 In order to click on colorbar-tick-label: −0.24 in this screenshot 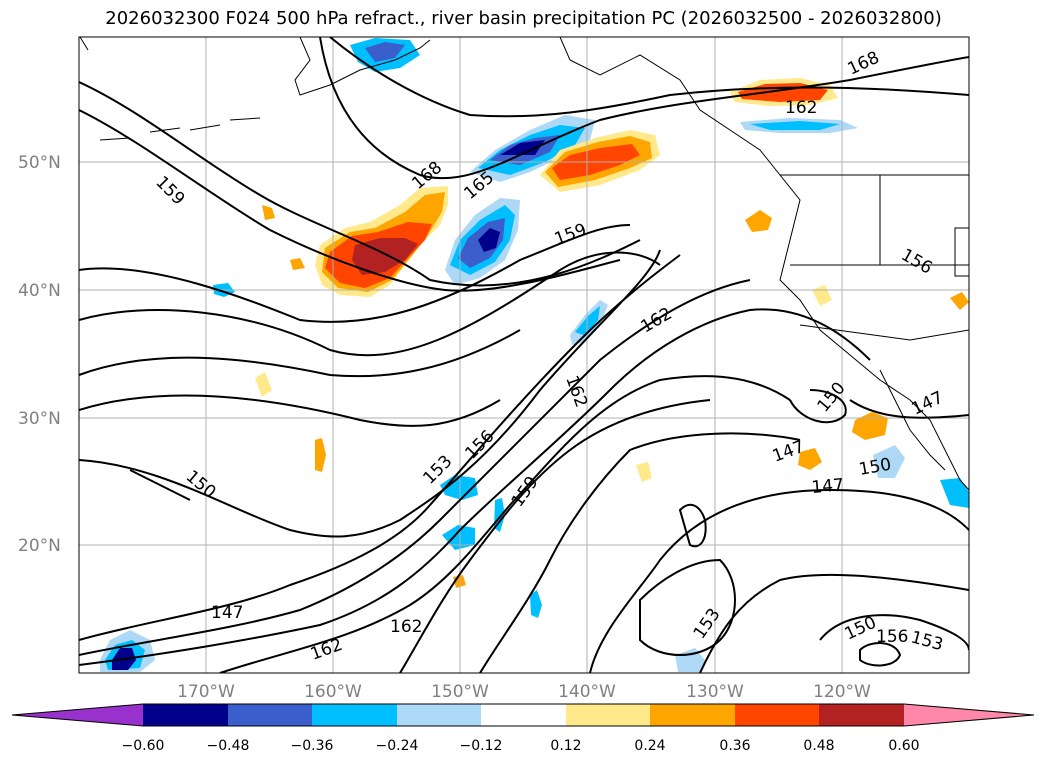, I will do `click(397, 746)`.